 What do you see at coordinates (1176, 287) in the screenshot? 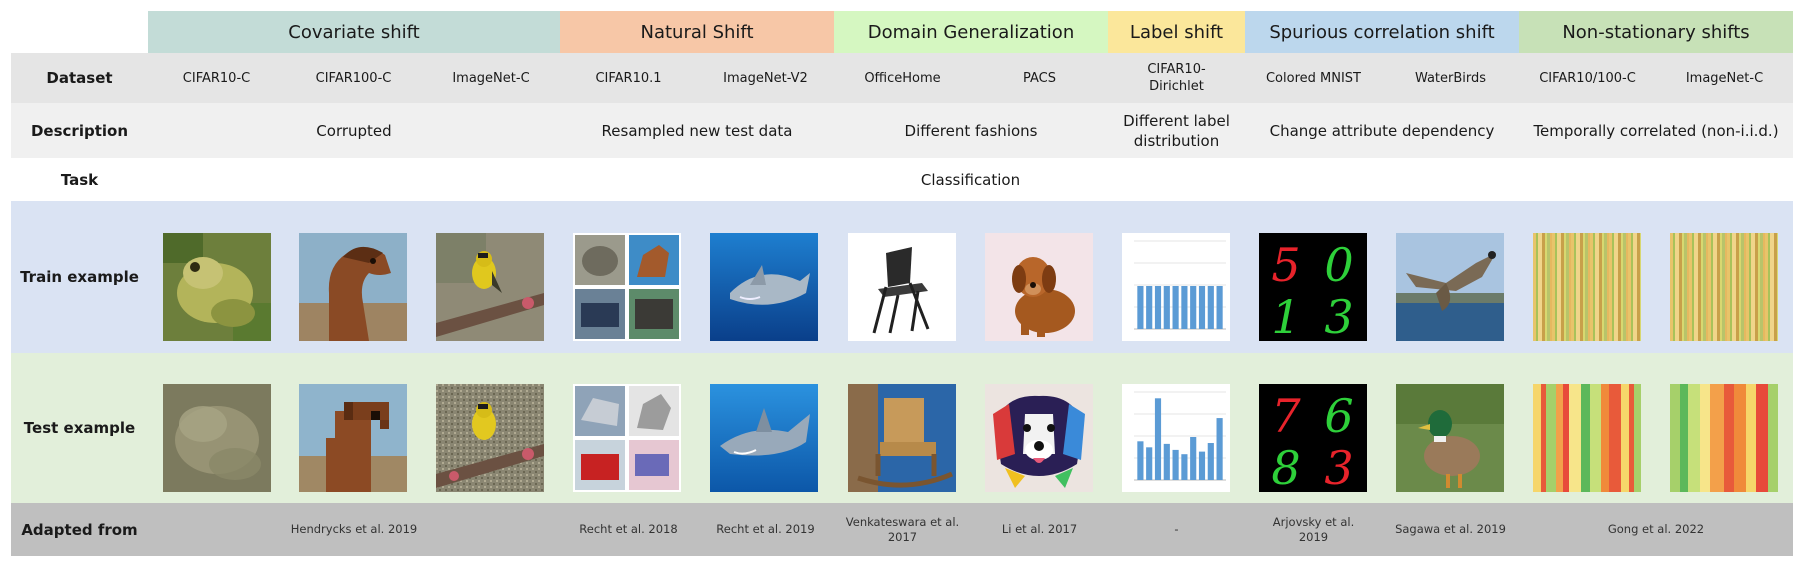
I see `train-uniform-label-histogram` at bounding box center [1176, 287].